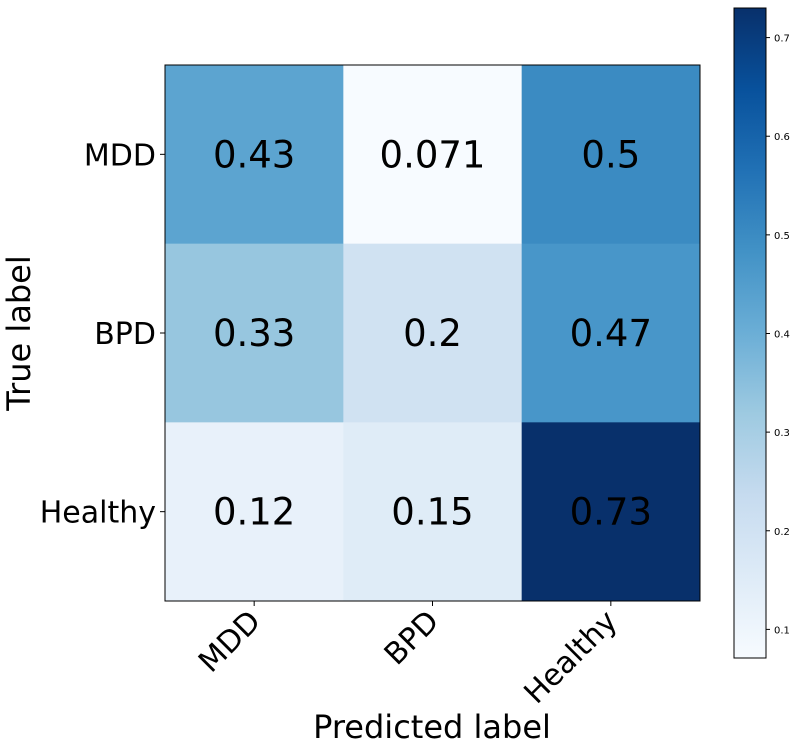 The height and width of the screenshot is (751, 795). Describe the element at coordinates (782, 630) in the screenshot. I see `colorbar-tick-label: 0.1` at that location.